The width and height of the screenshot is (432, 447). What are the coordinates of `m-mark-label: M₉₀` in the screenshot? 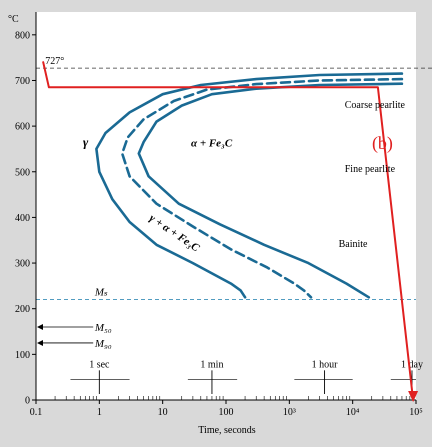 It's located at (103, 344).